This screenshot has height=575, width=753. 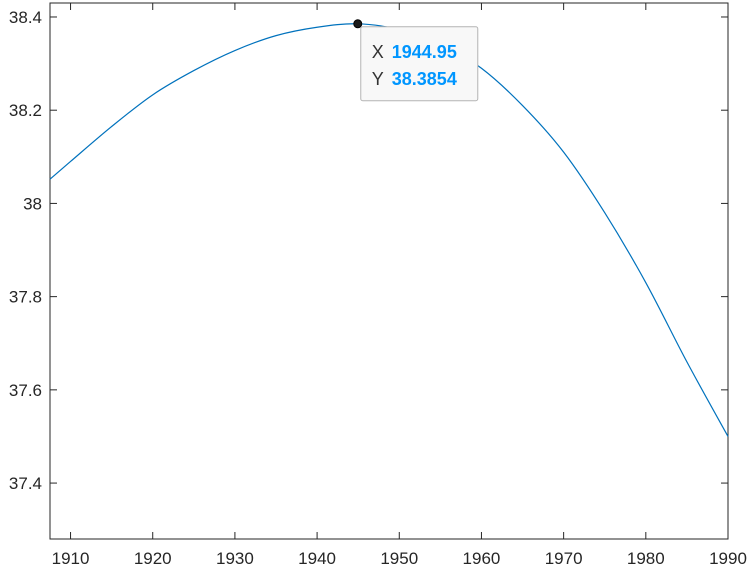 I want to click on datatip-x-value: 1944.95, so click(x=424, y=52).